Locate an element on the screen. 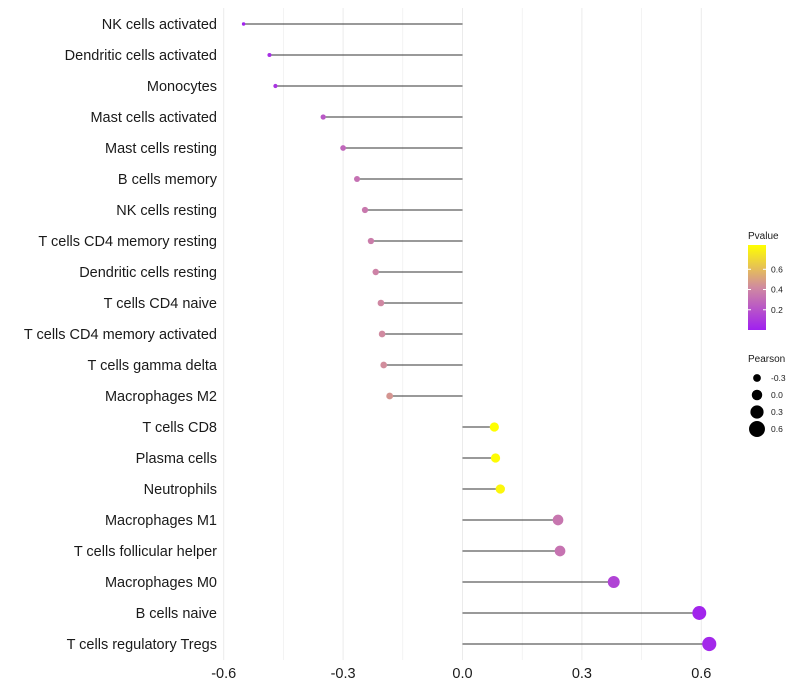 The width and height of the screenshot is (800, 700). y-axis-label: Mast cells activated is located at coordinates (153, 118).